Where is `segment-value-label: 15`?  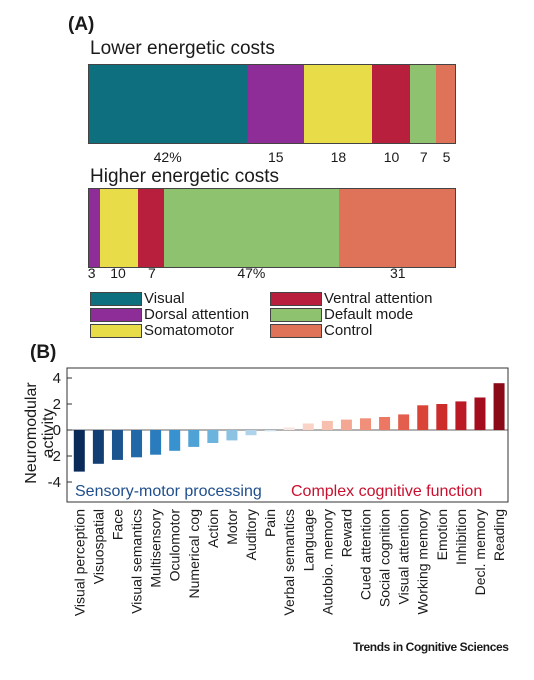 segment-value-label: 15 is located at coordinates (275, 157).